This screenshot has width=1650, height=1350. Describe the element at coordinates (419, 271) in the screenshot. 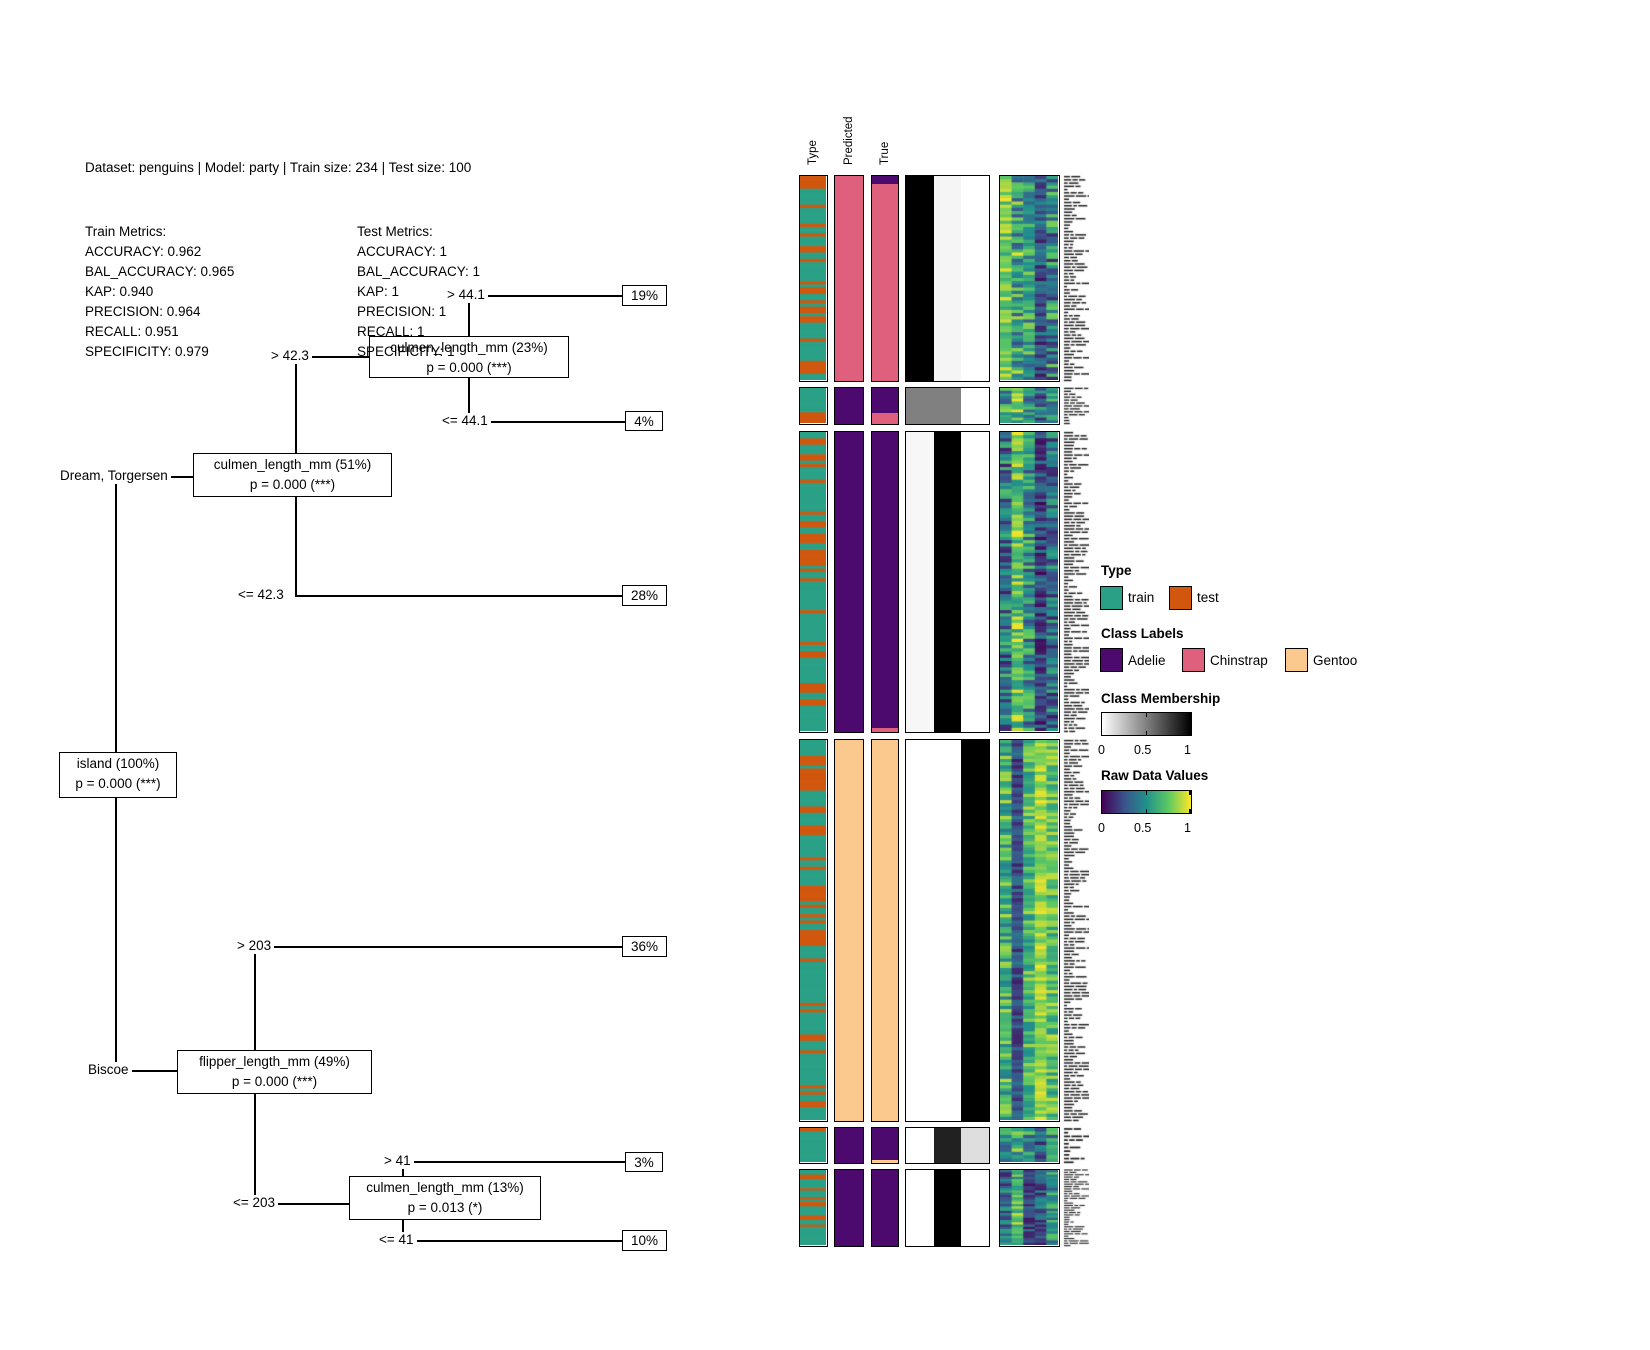

I see `test-metric-bal-accuracy: BAL_ACCURACY: 1` at that location.